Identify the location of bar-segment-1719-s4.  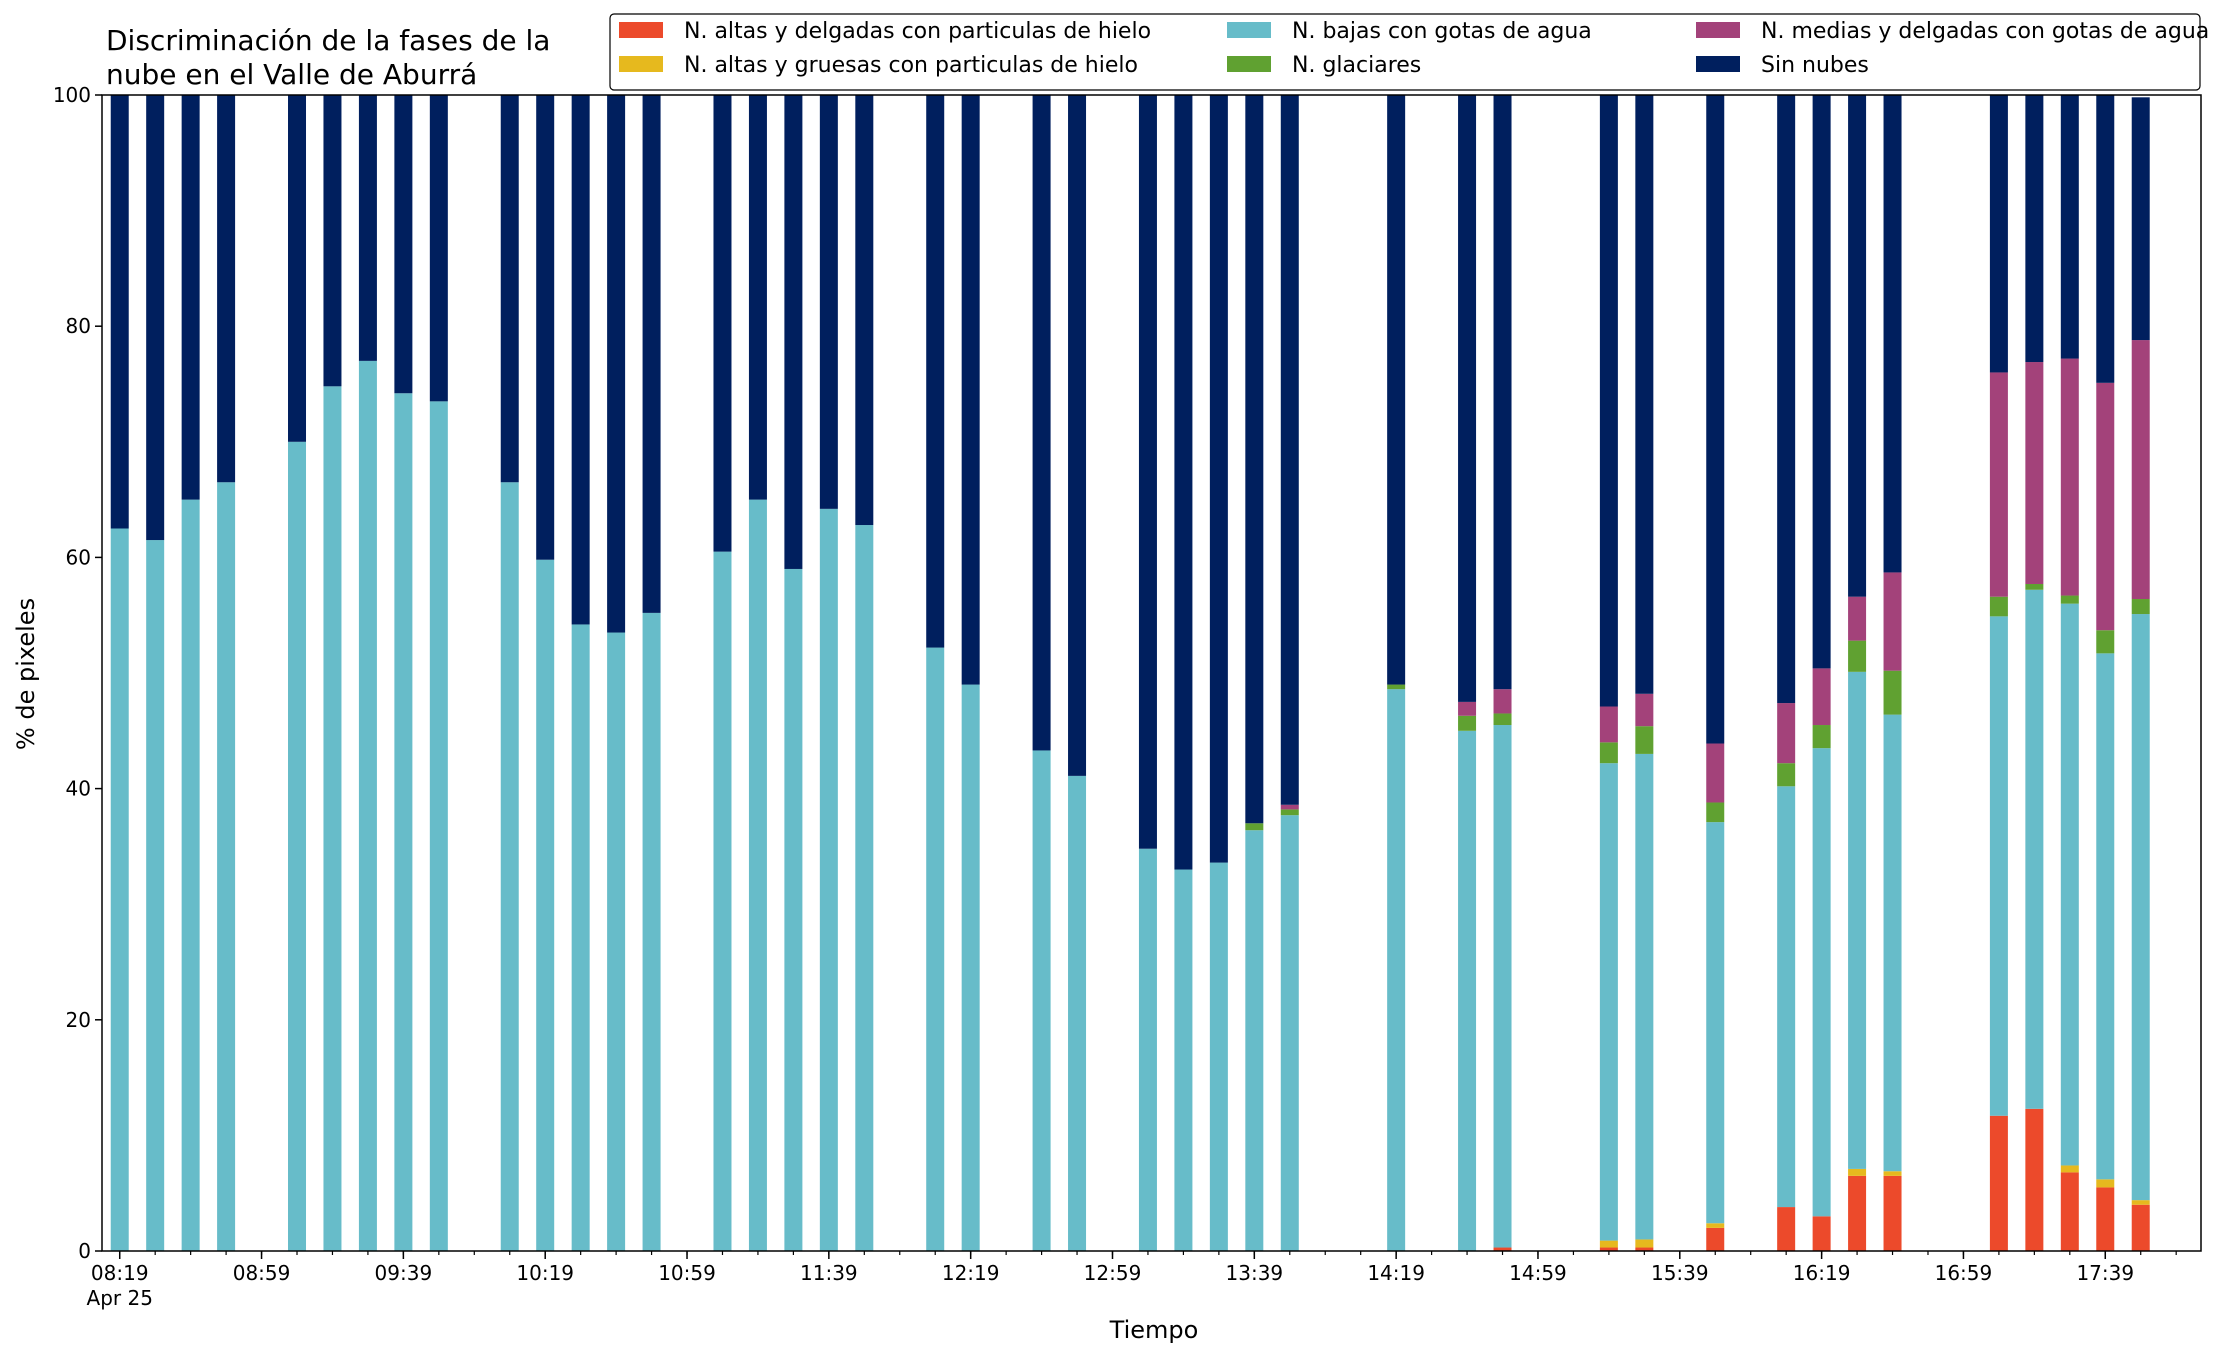
(2034, 473).